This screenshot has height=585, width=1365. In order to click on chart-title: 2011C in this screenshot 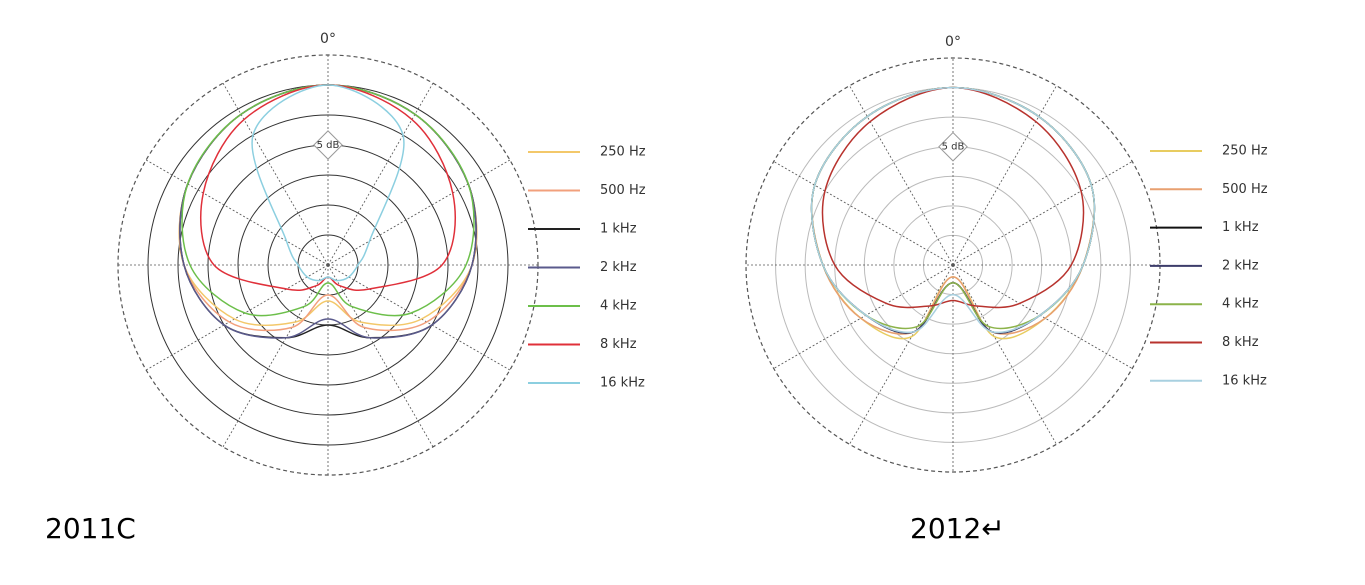, I will do `click(90, 528)`.